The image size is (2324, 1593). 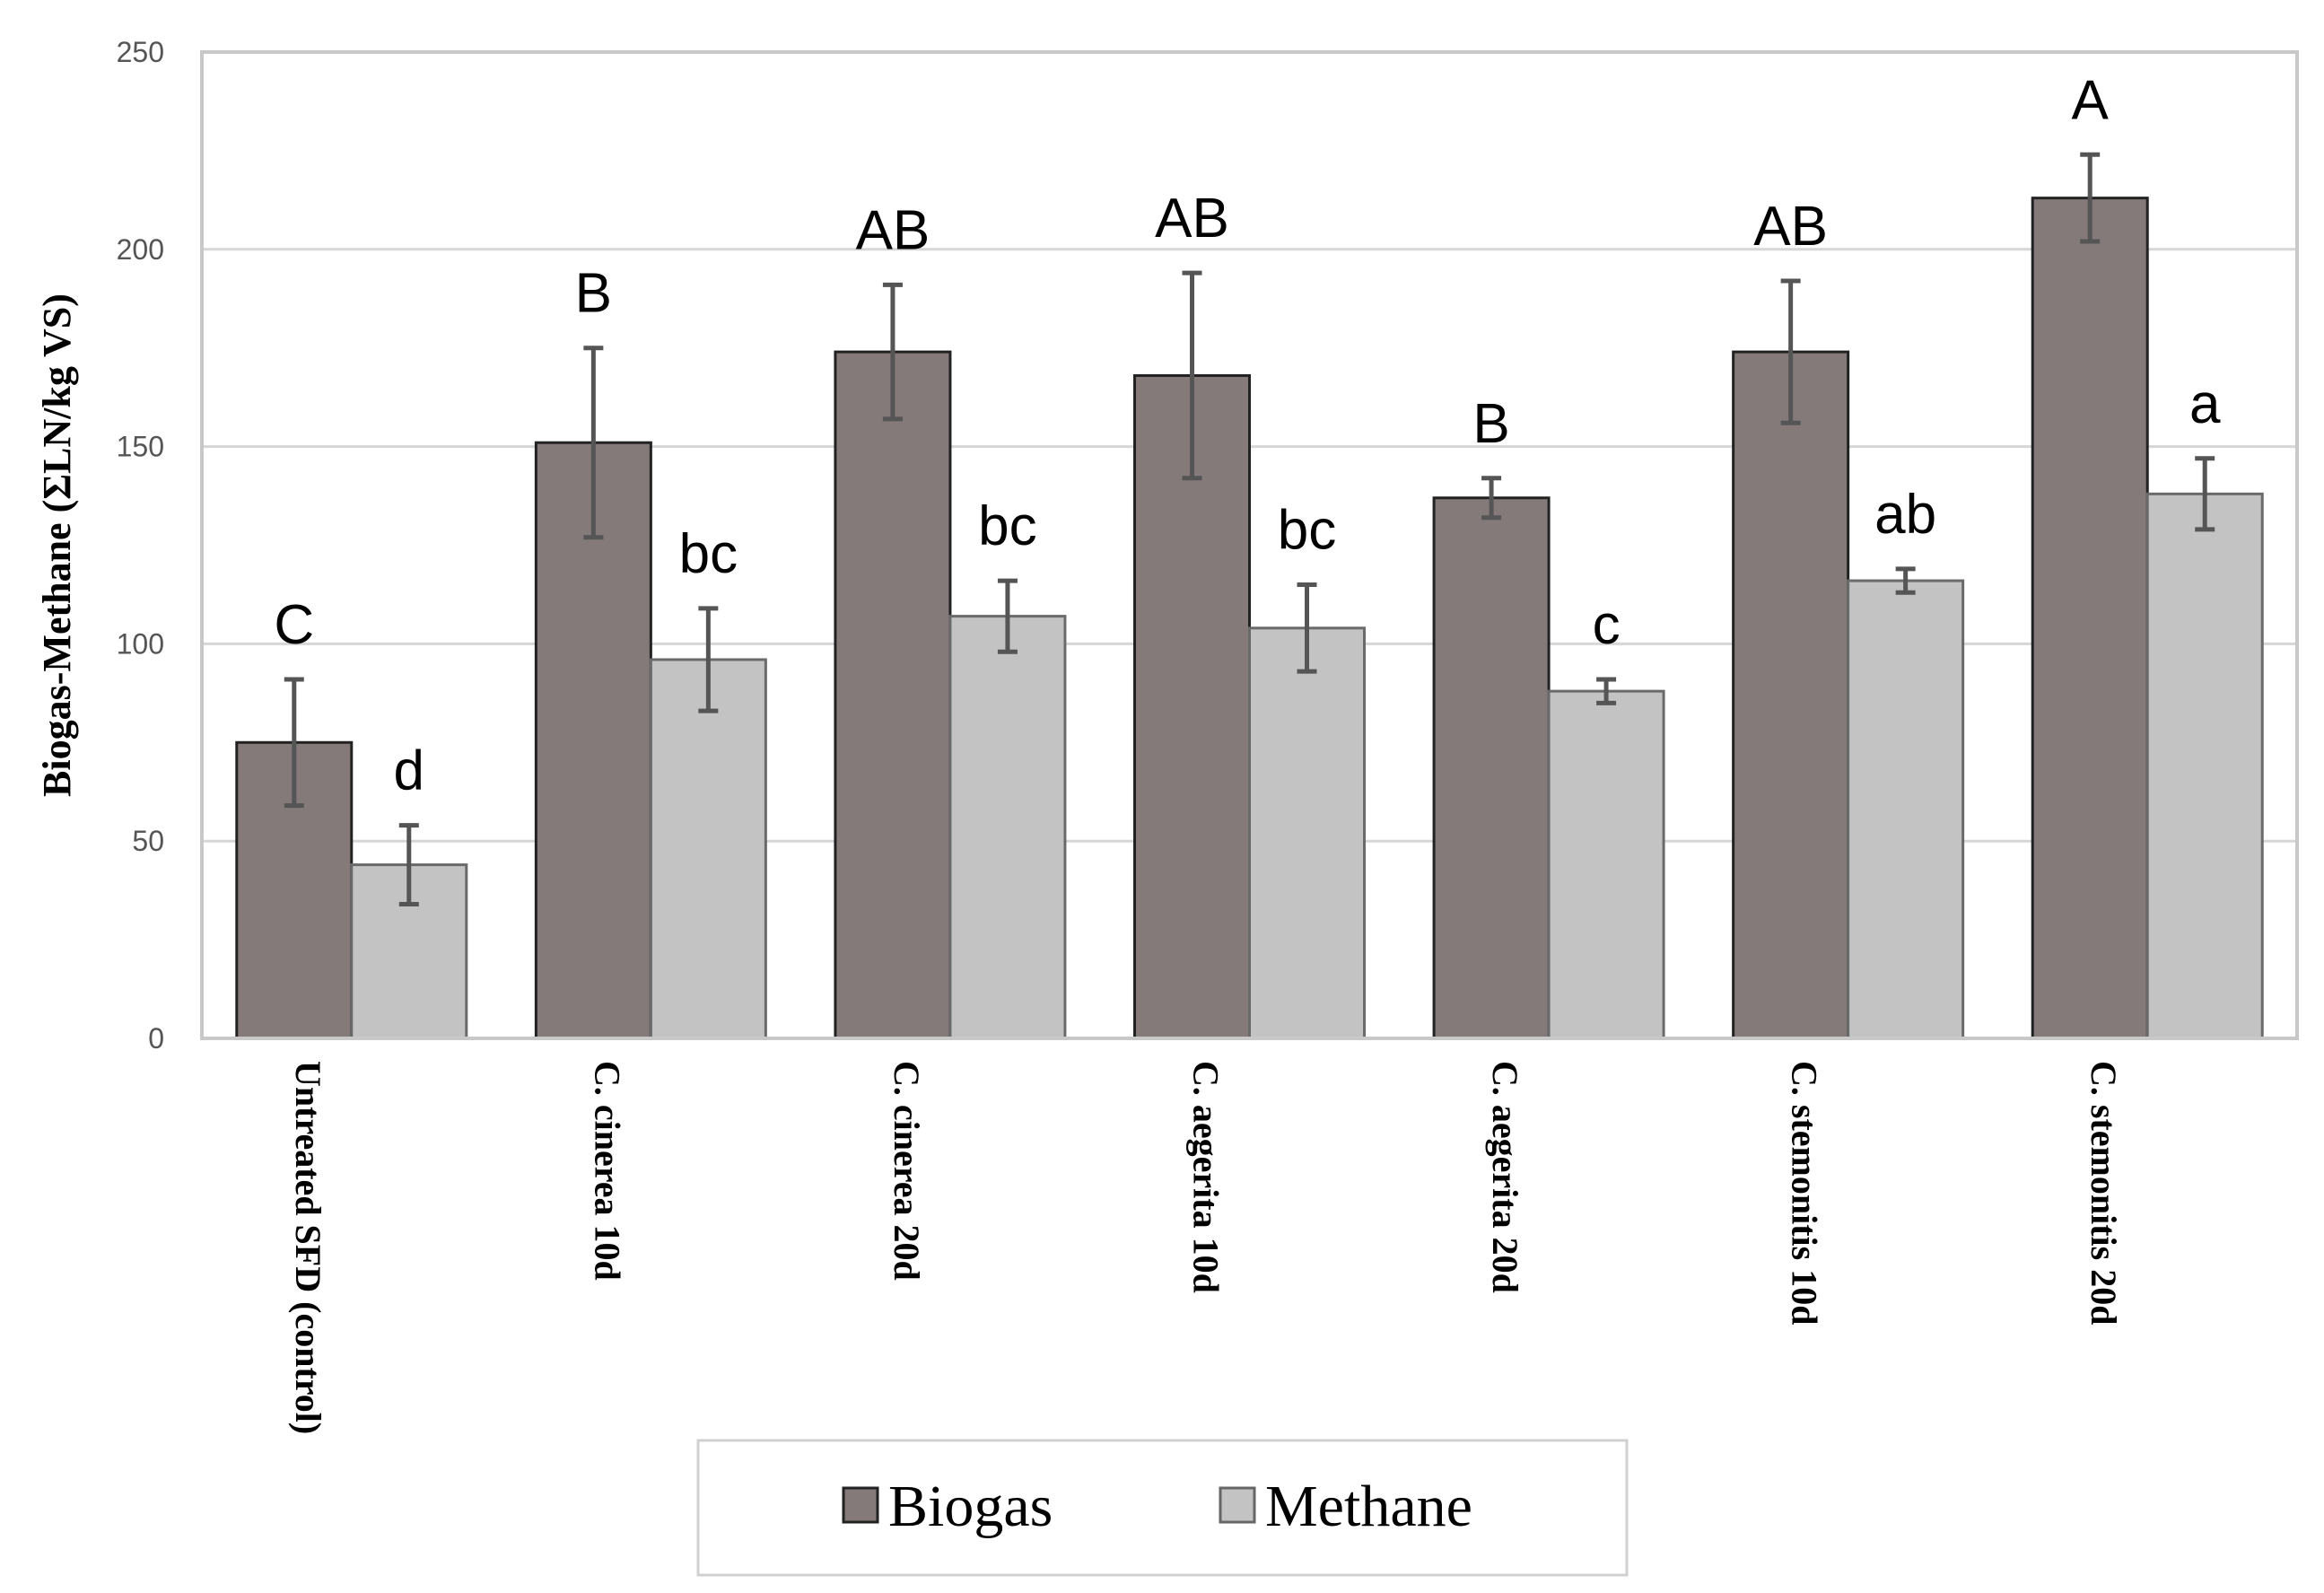 I want to click on y-tick-label: 0, so click(x=156, y=1038).